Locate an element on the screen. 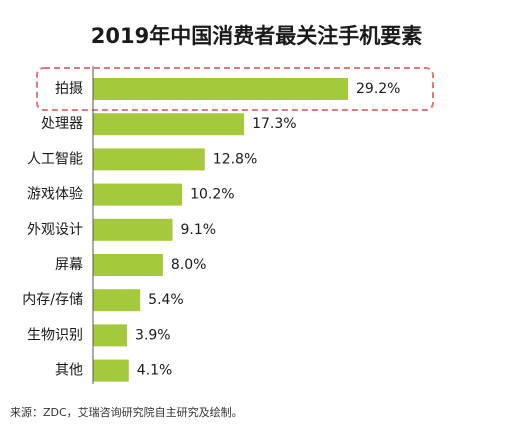 The height and width of the screenshot is (440, 513). value-label: 17.3% is located at coordinates (274, 124).